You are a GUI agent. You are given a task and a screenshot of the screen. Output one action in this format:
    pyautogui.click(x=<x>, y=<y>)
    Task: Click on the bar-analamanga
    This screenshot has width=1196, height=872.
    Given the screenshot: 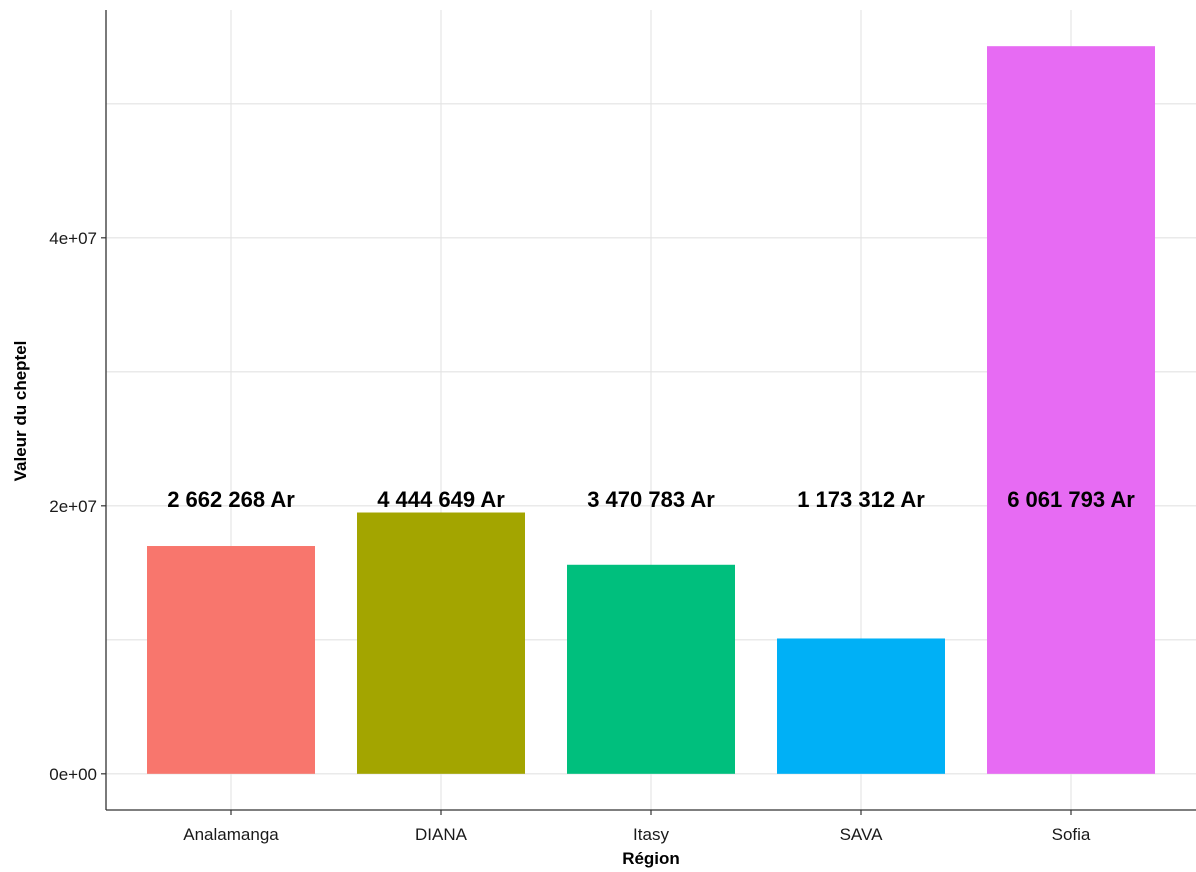 What is the action you would take?
    pyautogui.click(x=231, y=660)
    